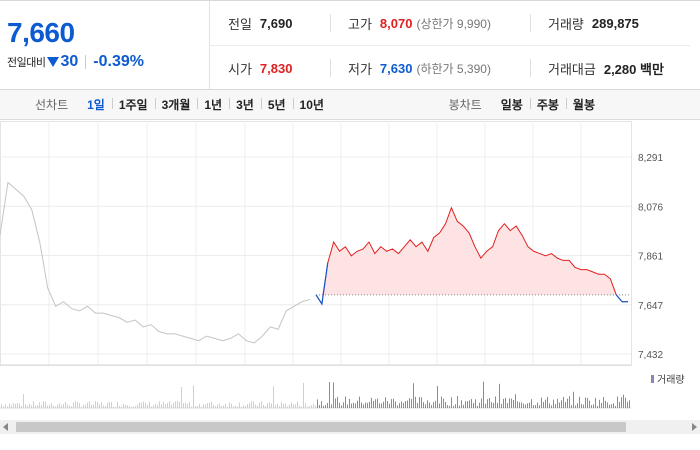 The height and width of the screenshot is (450, 700). Describe the element at coordinates (360, 69) in the screenshot. I see `low-label: 저가` at that location.